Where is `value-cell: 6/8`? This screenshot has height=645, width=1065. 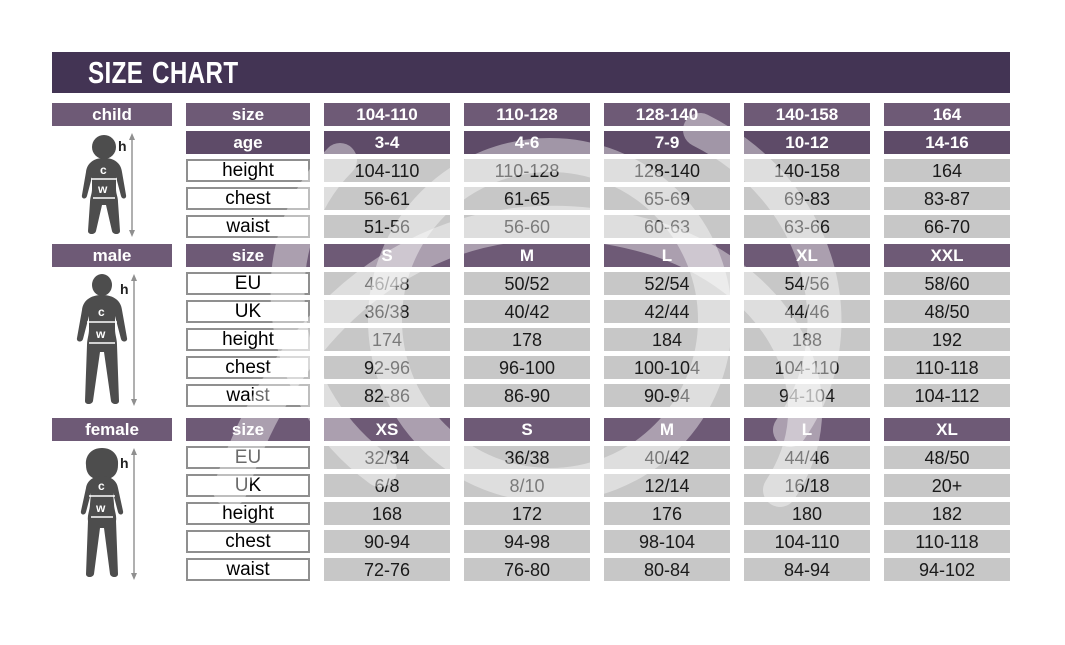
value-cell: 6/8 is located at coordinates (387, 485).